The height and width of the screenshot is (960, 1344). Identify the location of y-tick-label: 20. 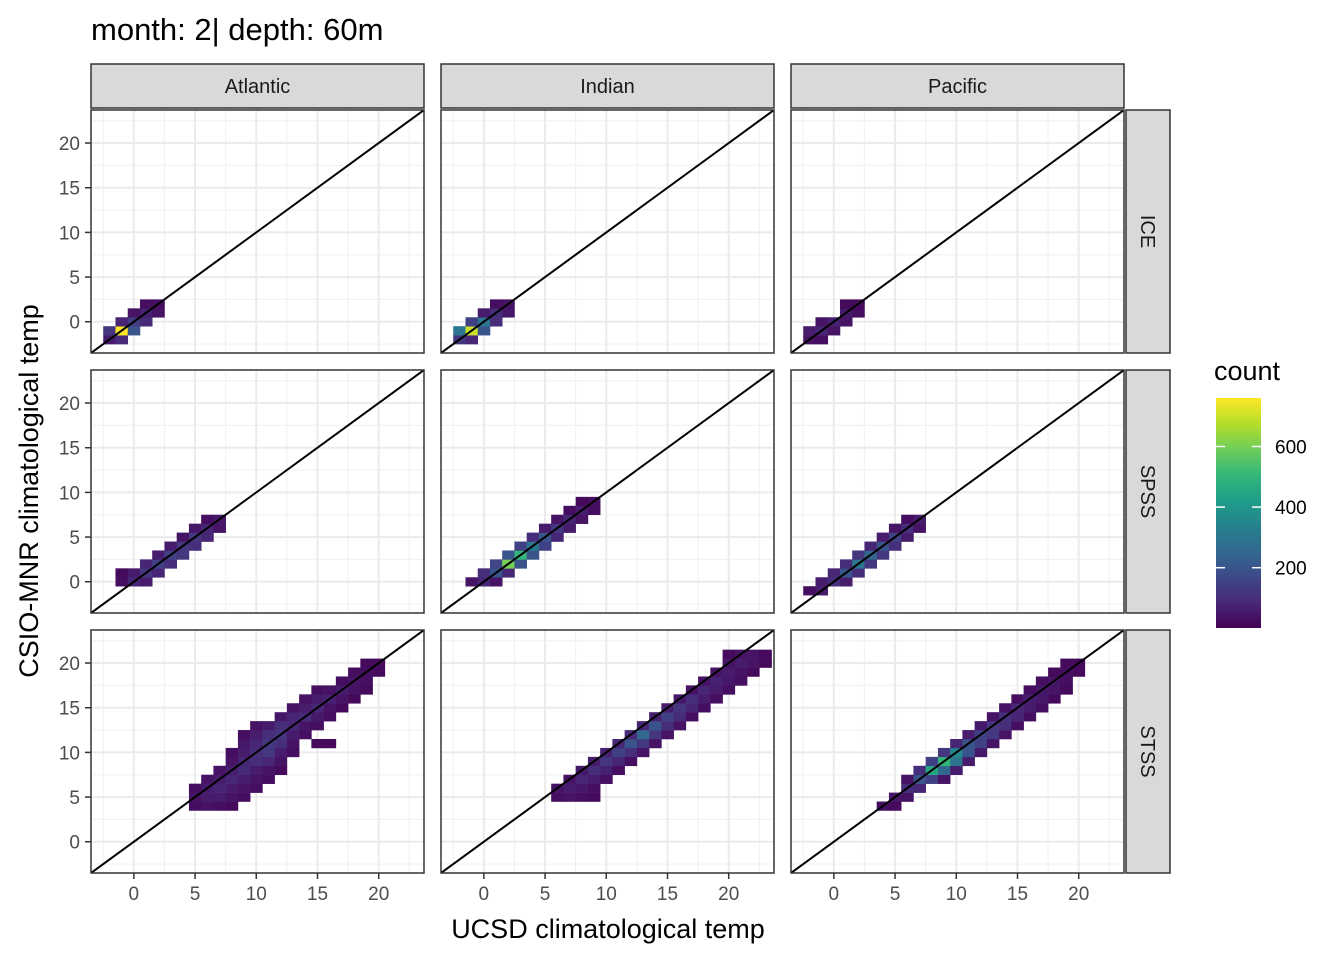
(69, 664).